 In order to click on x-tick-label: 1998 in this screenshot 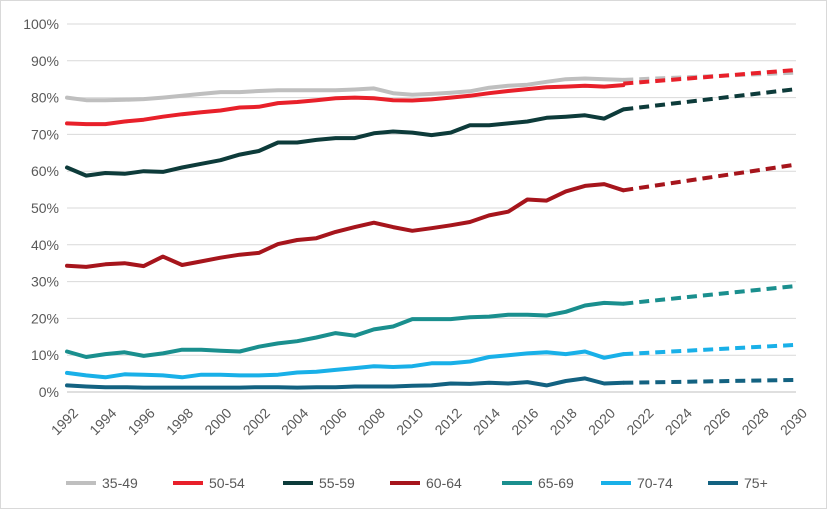, I will do `click(179, 421)`.